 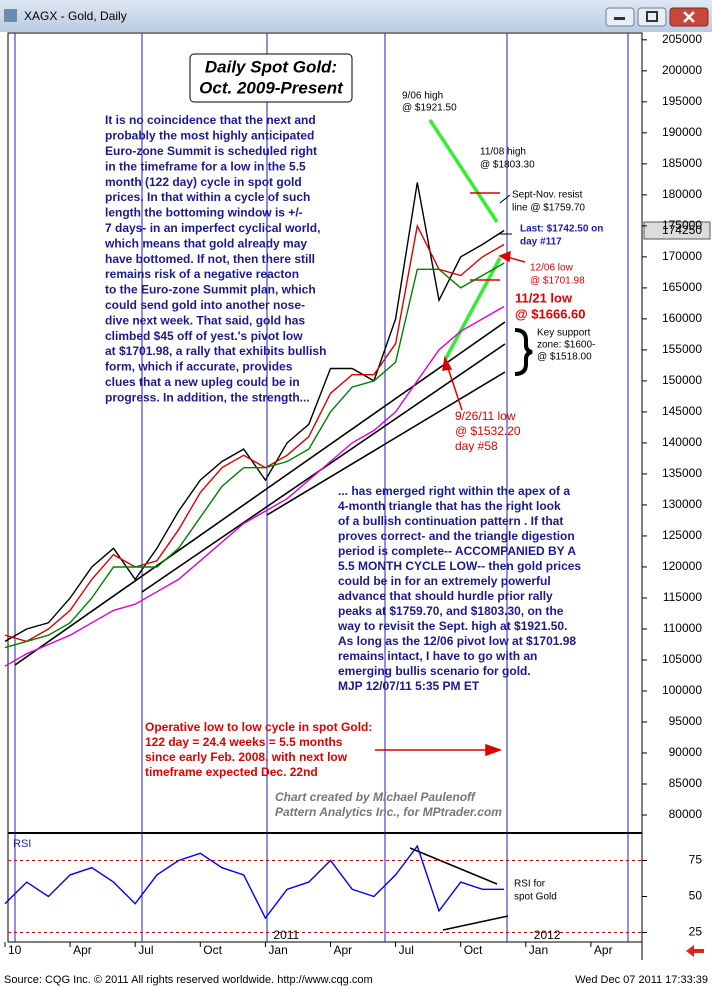 I want to click on annotation: MJP 12/07/11 5:35 PM ET, so click(x=409, y=686).